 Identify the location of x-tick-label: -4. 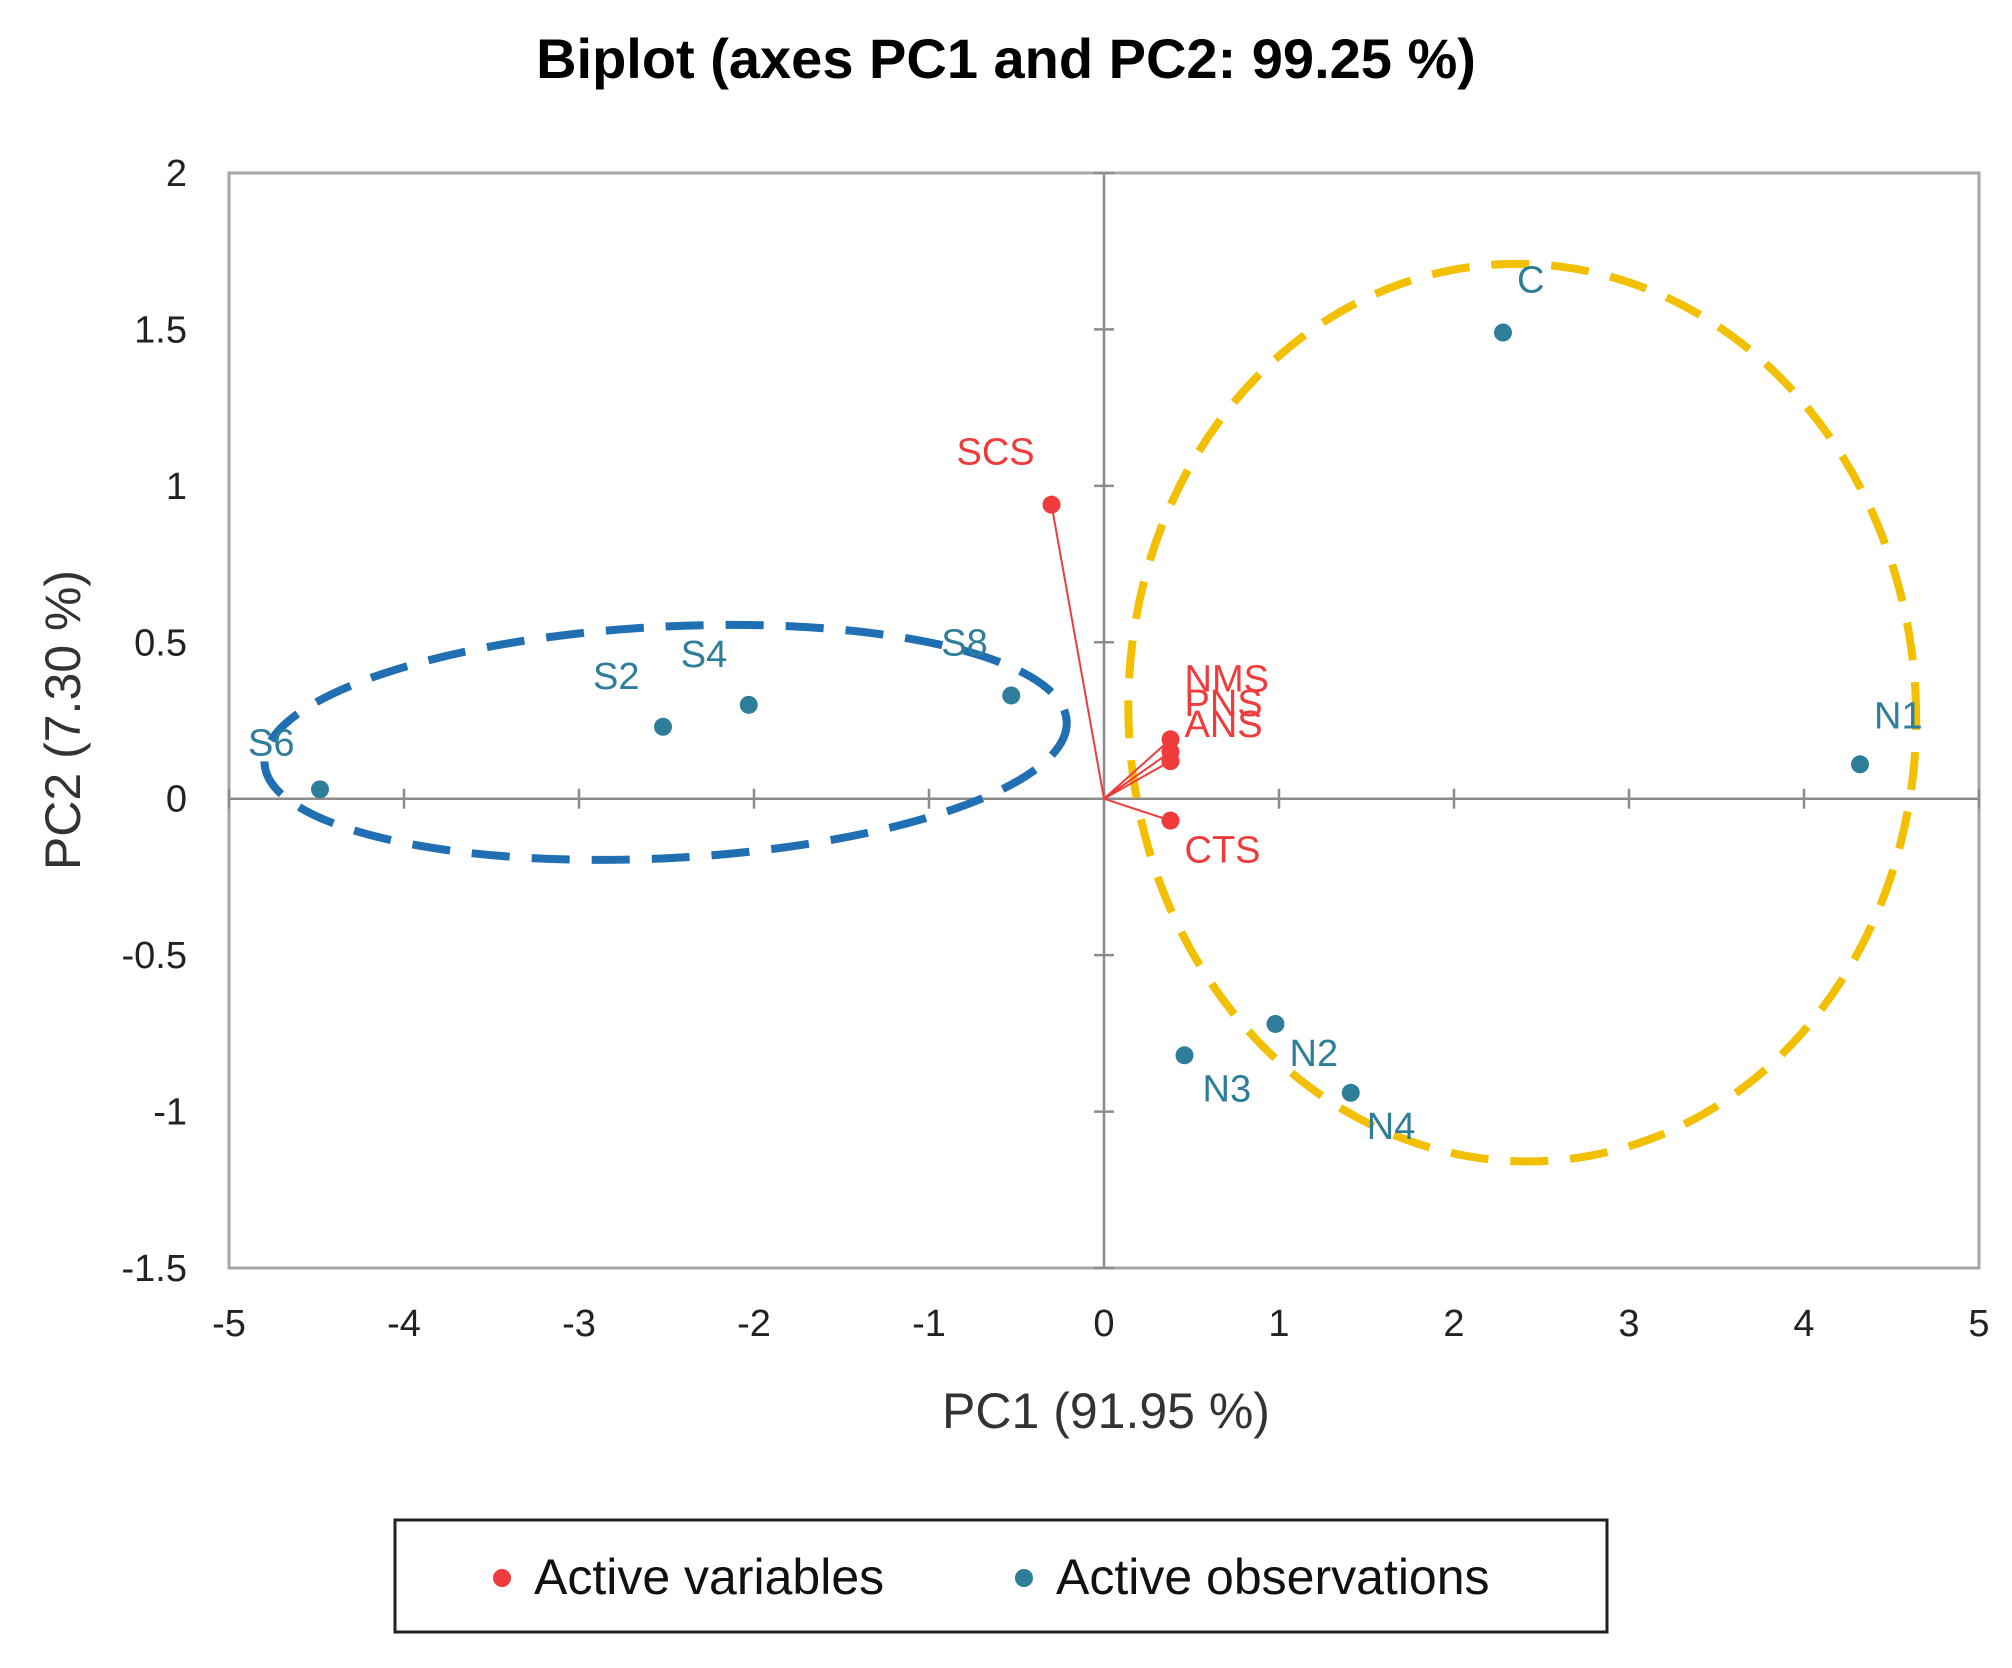
(404, 1324).